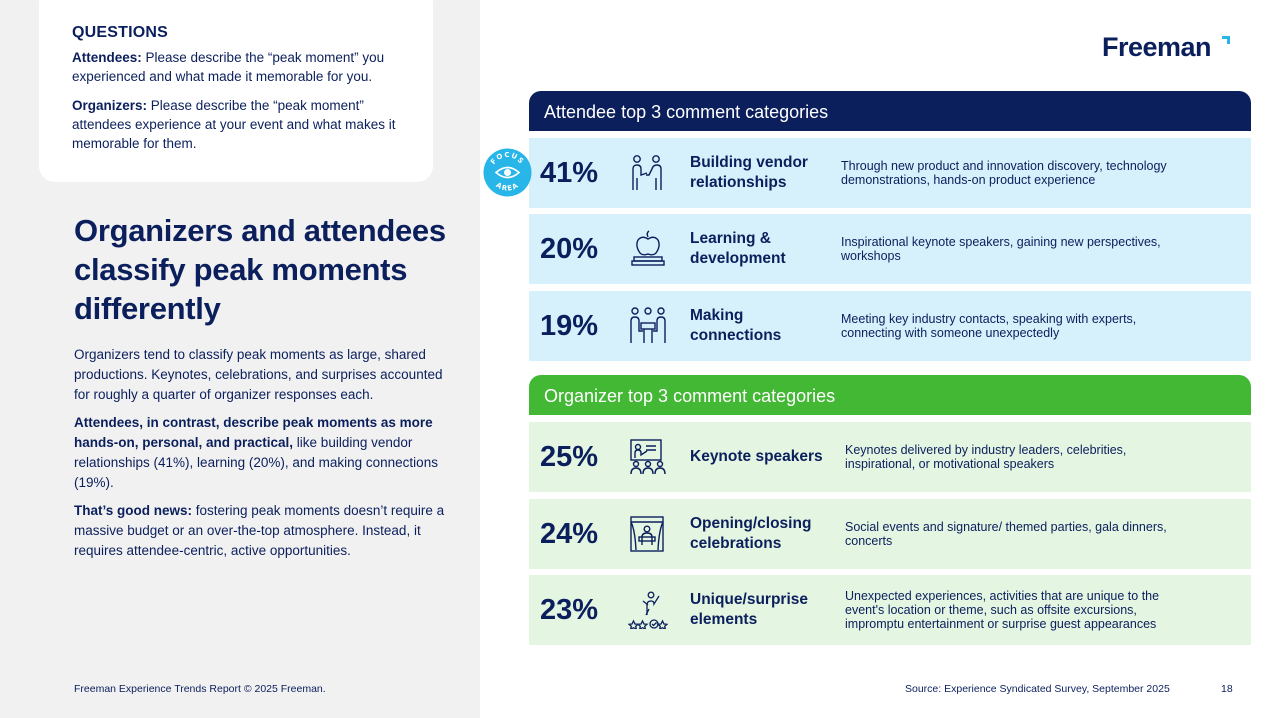 This screenshot has height=718, width=1280. Describe the element at coordinates (648, 248) in the screenshot. I see `apple-books-icon` at that location.